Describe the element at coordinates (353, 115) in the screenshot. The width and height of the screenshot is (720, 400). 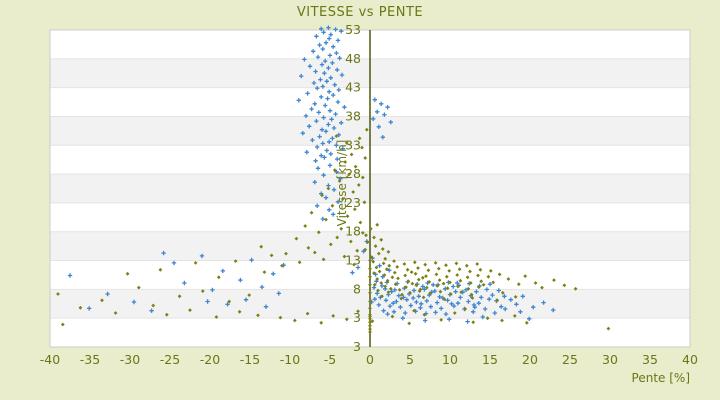
I see `y-tick-label: 38` at that location.